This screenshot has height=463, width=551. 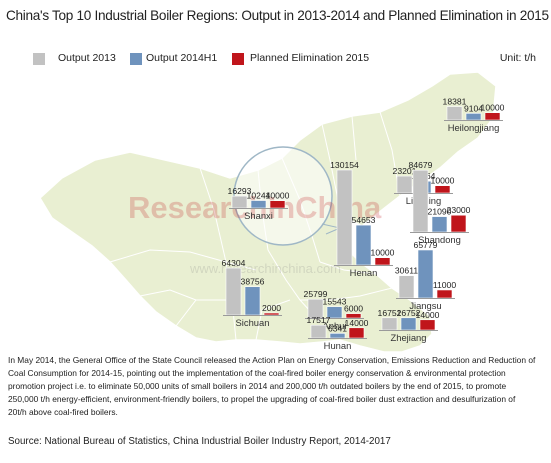 What do you see at coordinates (427, 325) in the screenshot?
I see `bar-zhejiang-planned-elimination-2015` at bounding box center [427, 325].